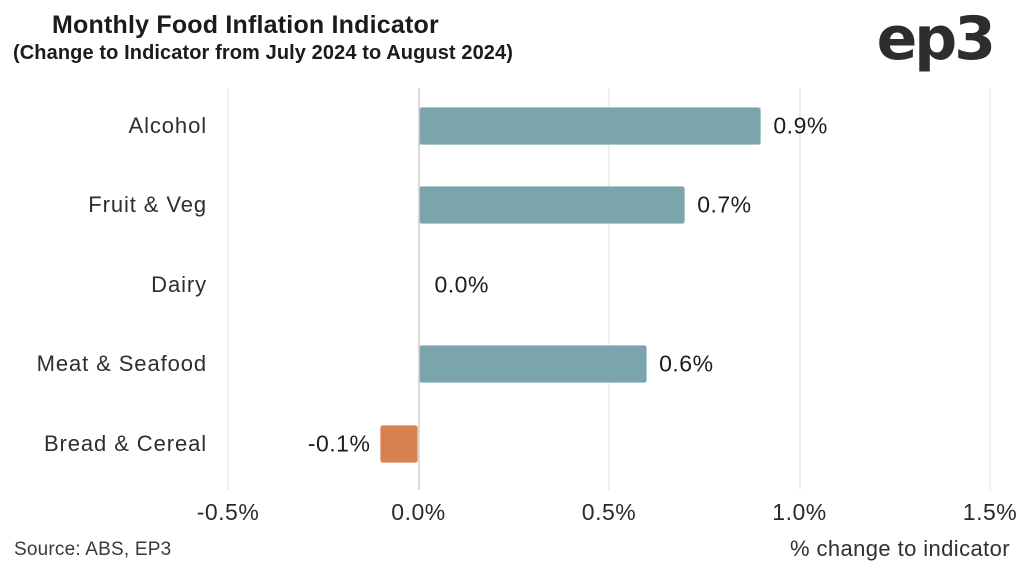 The image size is (1024, 568). I want to click on x-tick-label: 1.5%, so click(990, 512).